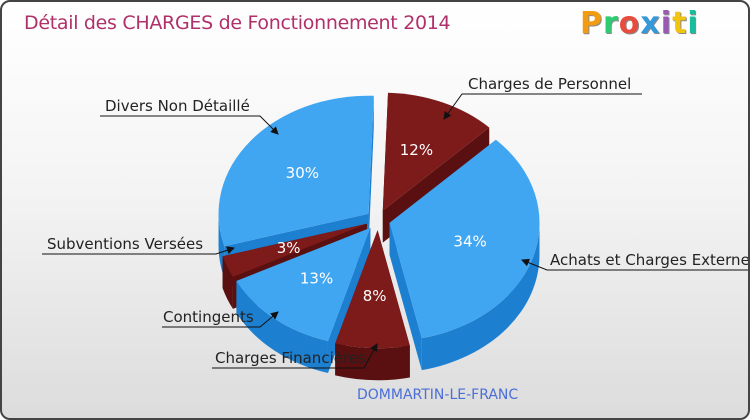 Image resolution: width=750 pixels, height=420 pixels. What do you see at coordinates (591, 23) in the screenshot?
I see `logo-letter: P` at bounding box center [591, 23].